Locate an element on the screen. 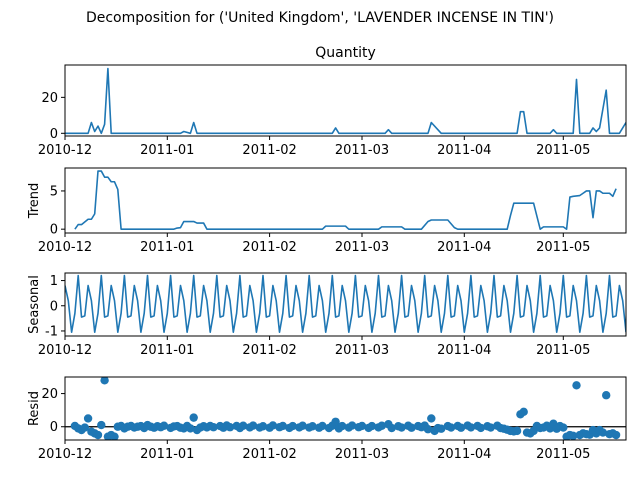 The image size is (640, 480). seasonal-line is located at coordinates (345, 304).